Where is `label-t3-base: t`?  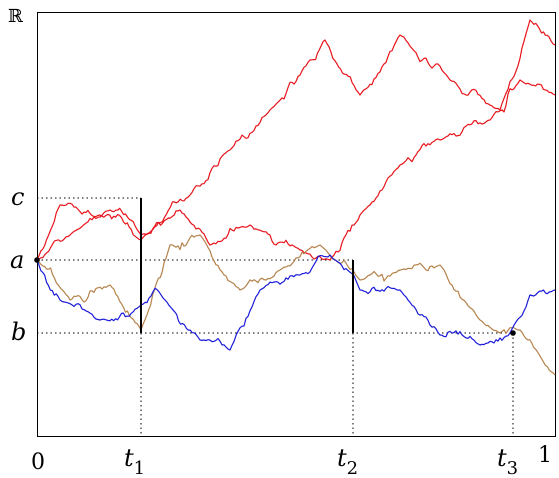
label-t3-base: t is located at coordinates (502, 458).